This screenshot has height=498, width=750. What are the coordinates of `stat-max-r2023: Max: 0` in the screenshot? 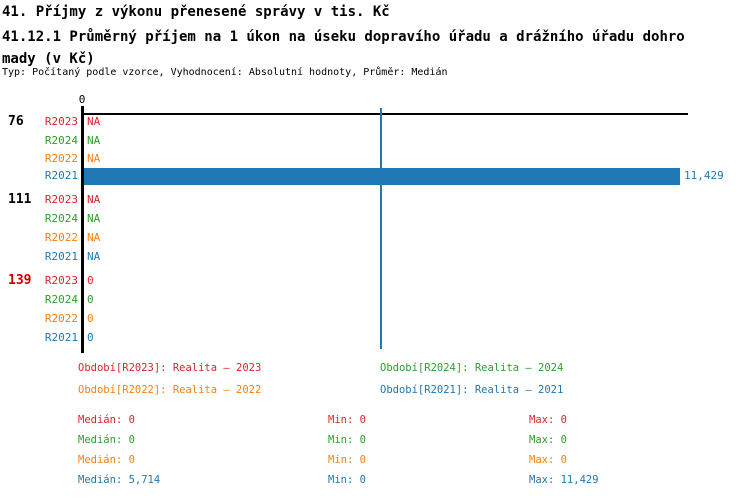 It's located at (548, 420).